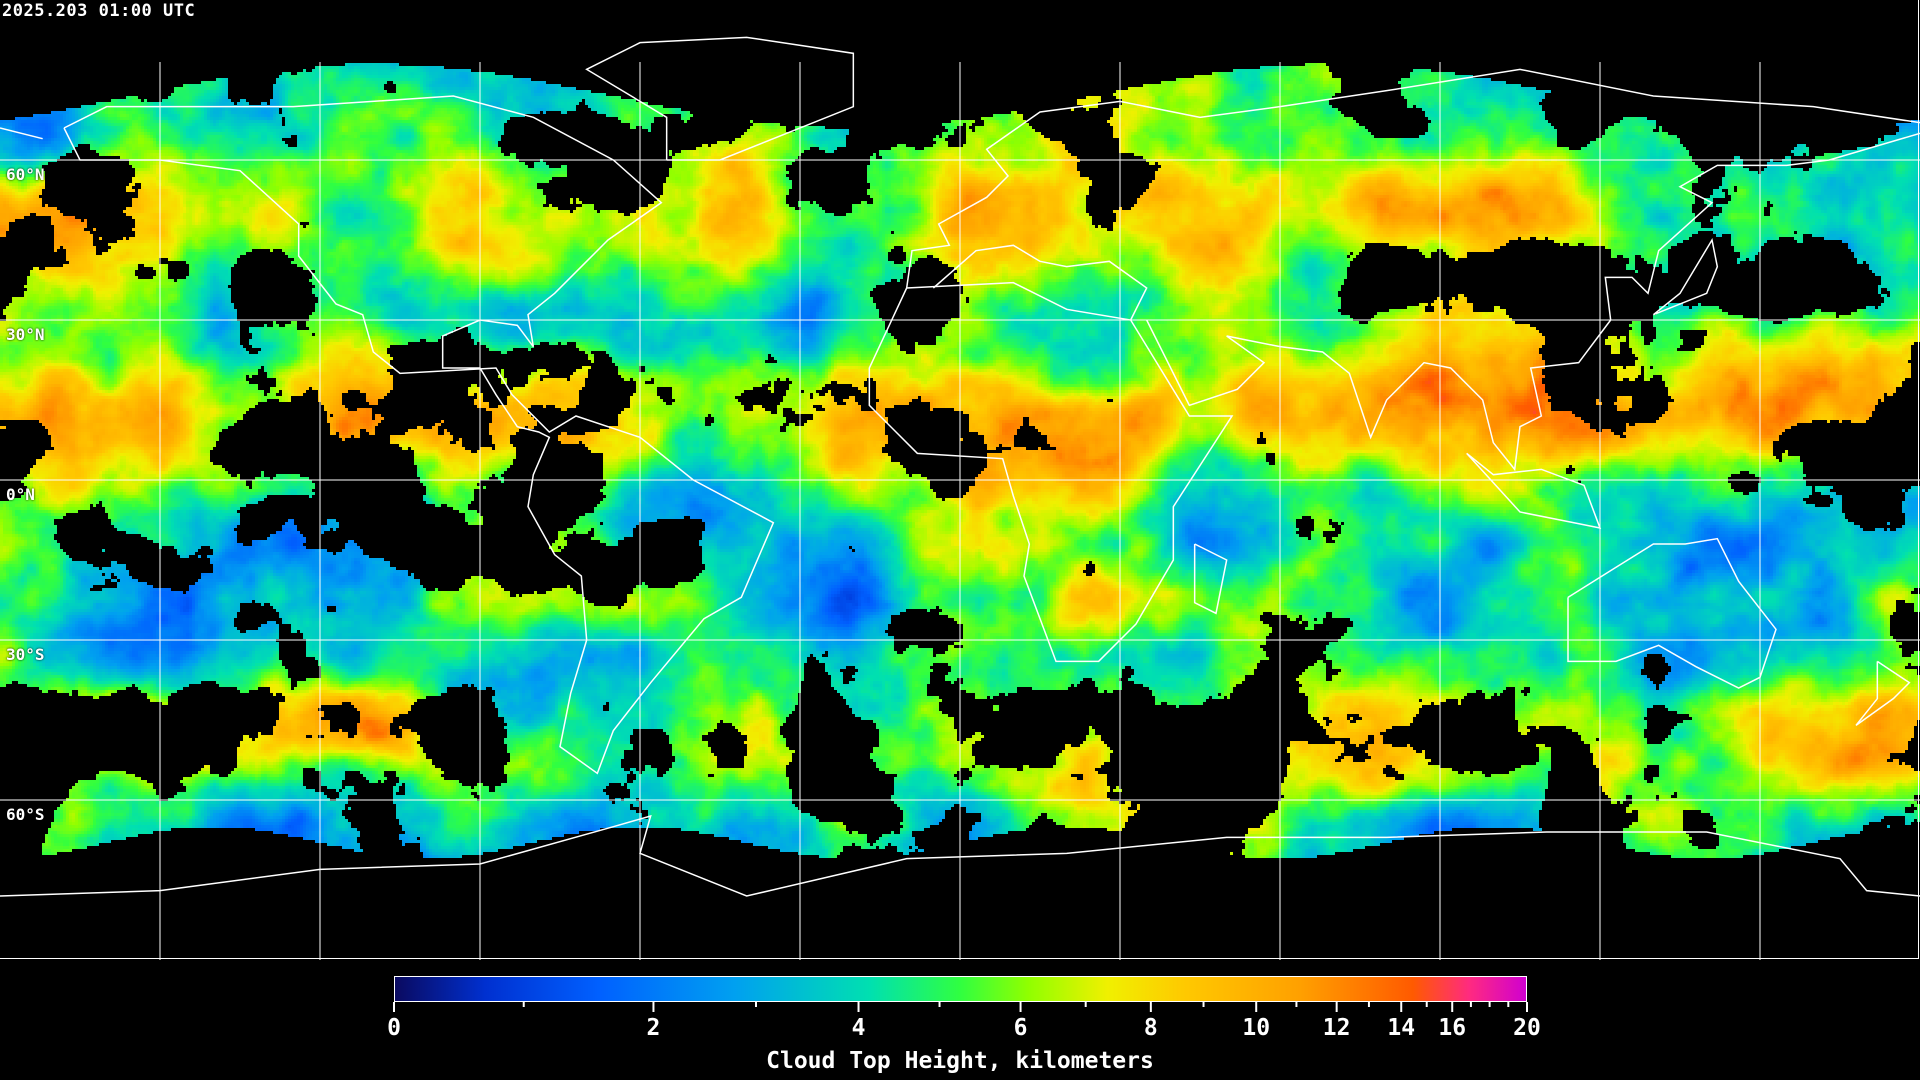 The width and height of the screenshot is (1920, 1080). Describe the element at coordinates (25, 654) in the screenshot. I see `lat-label: 30°S` at that location.